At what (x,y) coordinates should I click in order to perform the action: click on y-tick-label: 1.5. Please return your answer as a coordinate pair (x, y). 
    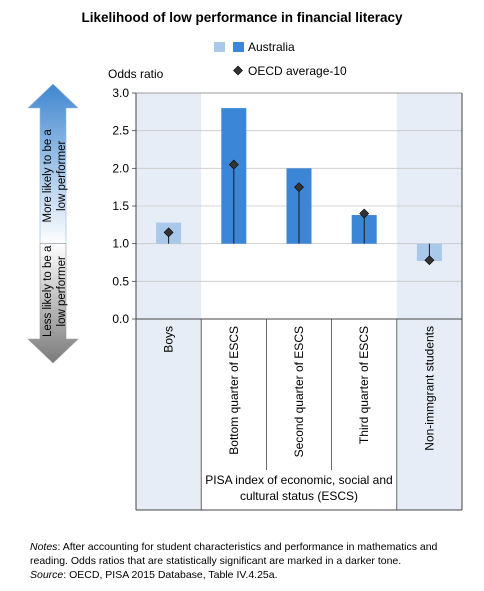
    Looking at the image, I should click on (120, 206).